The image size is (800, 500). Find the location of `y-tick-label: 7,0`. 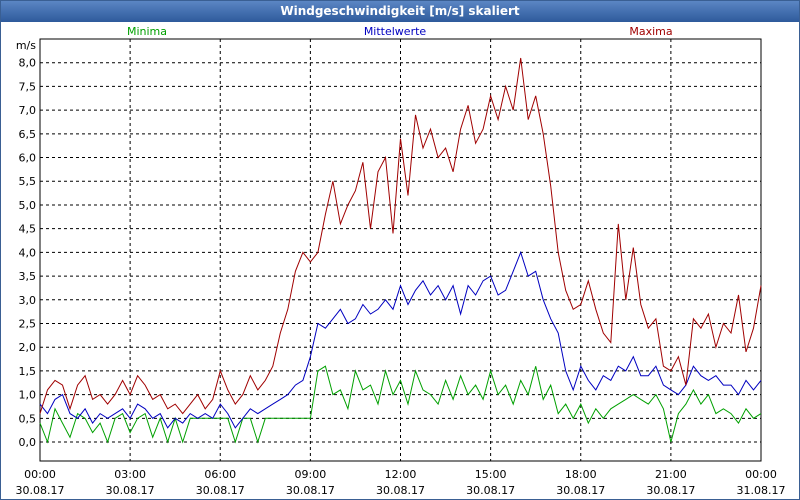

y-tick-label: 7,0 is located at coordinates (28, 110).